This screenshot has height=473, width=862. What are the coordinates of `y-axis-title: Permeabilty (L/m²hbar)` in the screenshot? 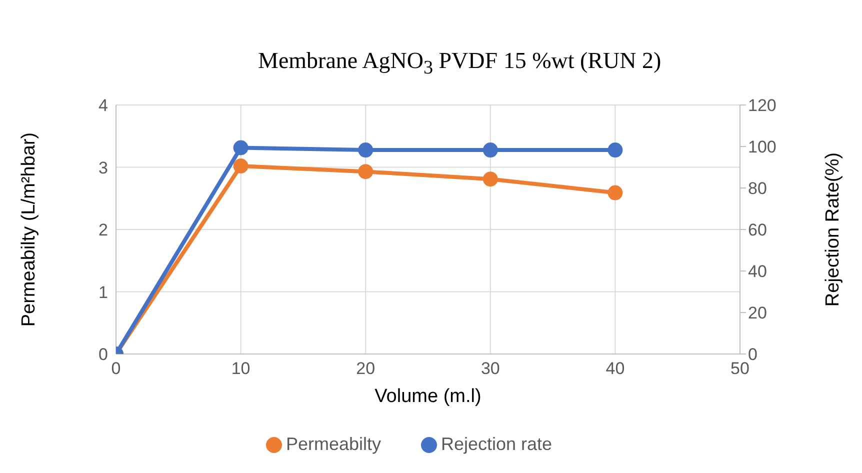 It's located at (29, 229).